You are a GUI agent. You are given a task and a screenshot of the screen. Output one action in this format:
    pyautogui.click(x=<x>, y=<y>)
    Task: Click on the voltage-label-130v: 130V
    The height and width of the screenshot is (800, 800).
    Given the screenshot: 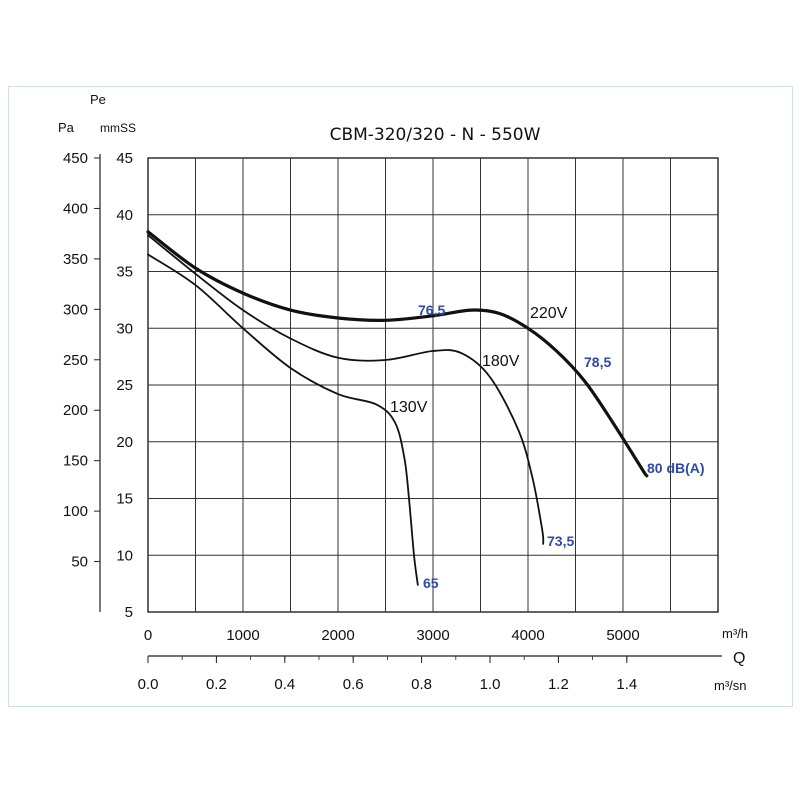 What is the action you would take?
    pyautogui.click(x=409, y=407)
    